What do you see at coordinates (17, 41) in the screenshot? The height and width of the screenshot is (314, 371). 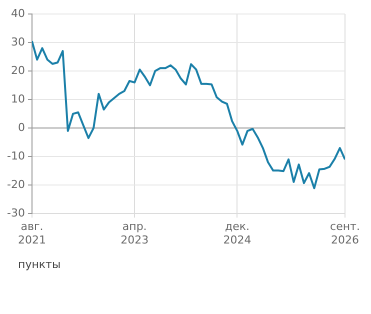 I see `y-tick-label: 30` at bounding box center [17, 41].